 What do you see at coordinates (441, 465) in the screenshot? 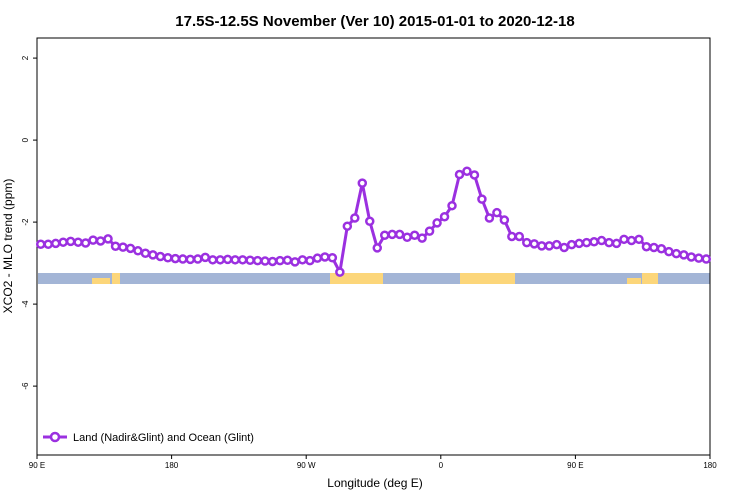
I see `x-tick-label: 0` at bounding box center [441, 465].